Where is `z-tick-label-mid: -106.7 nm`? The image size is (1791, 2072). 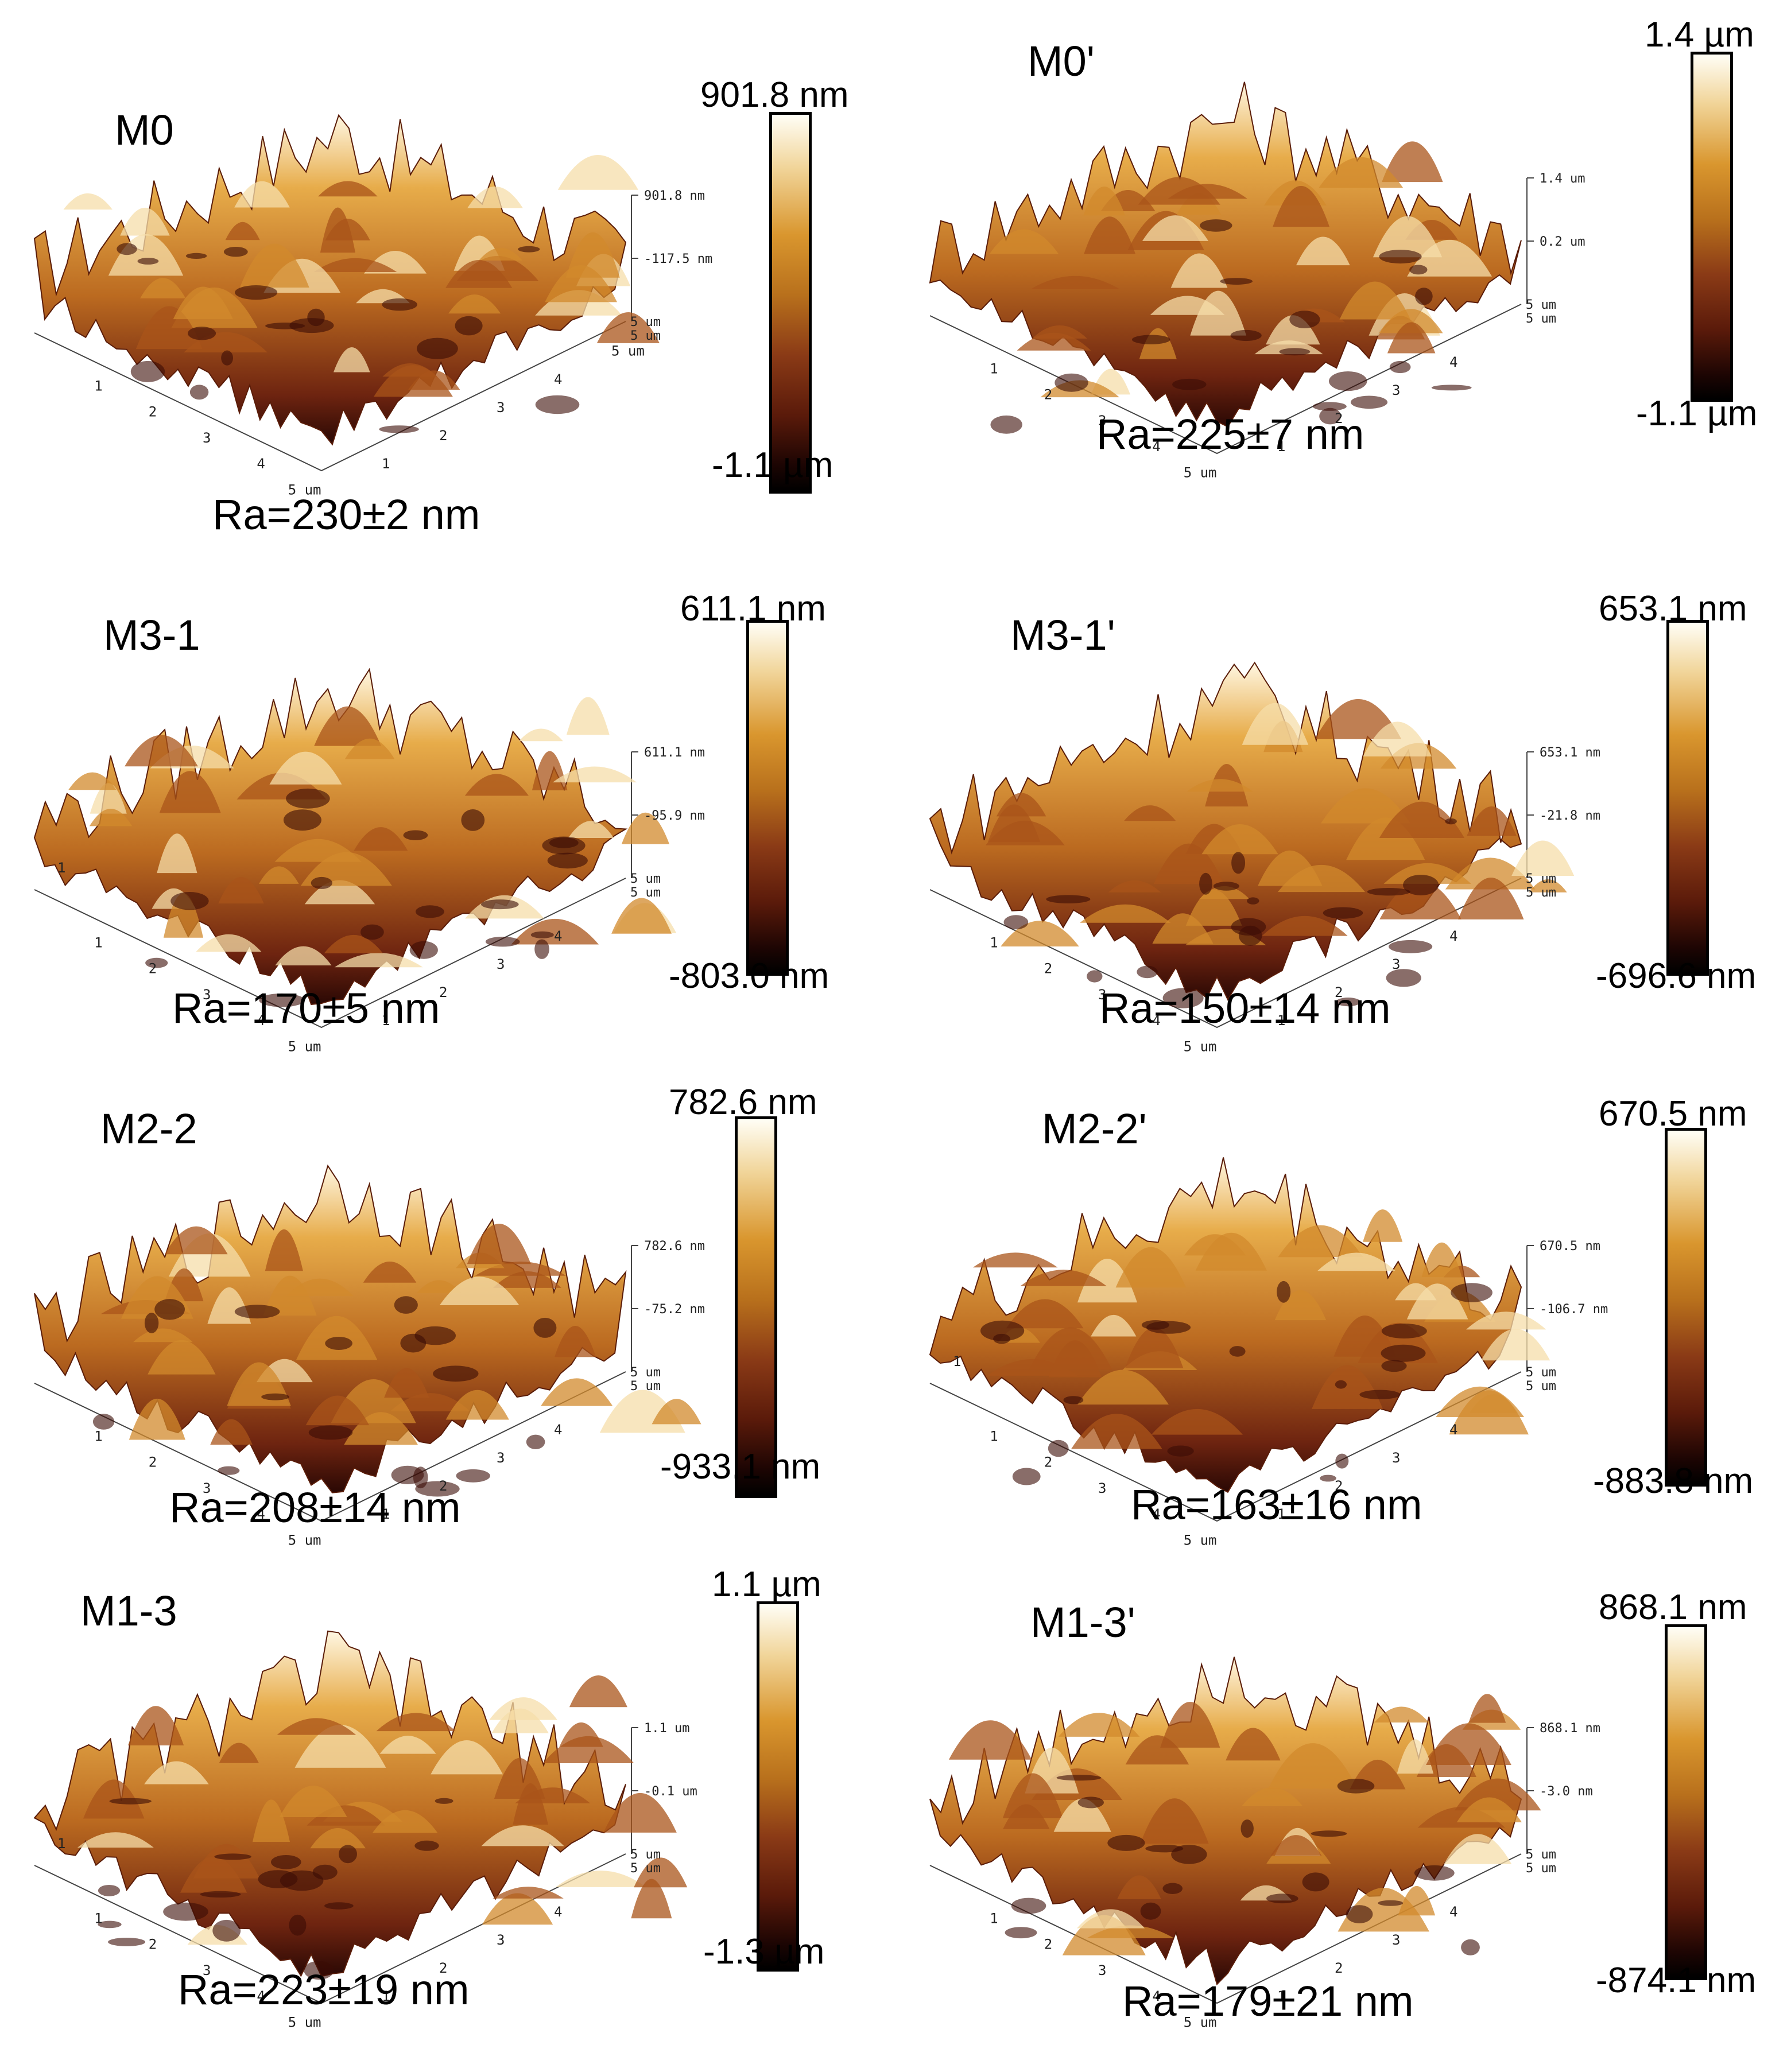
z-tick-label-mid: -106.7 nm is located at coordinates (1574, 1309).